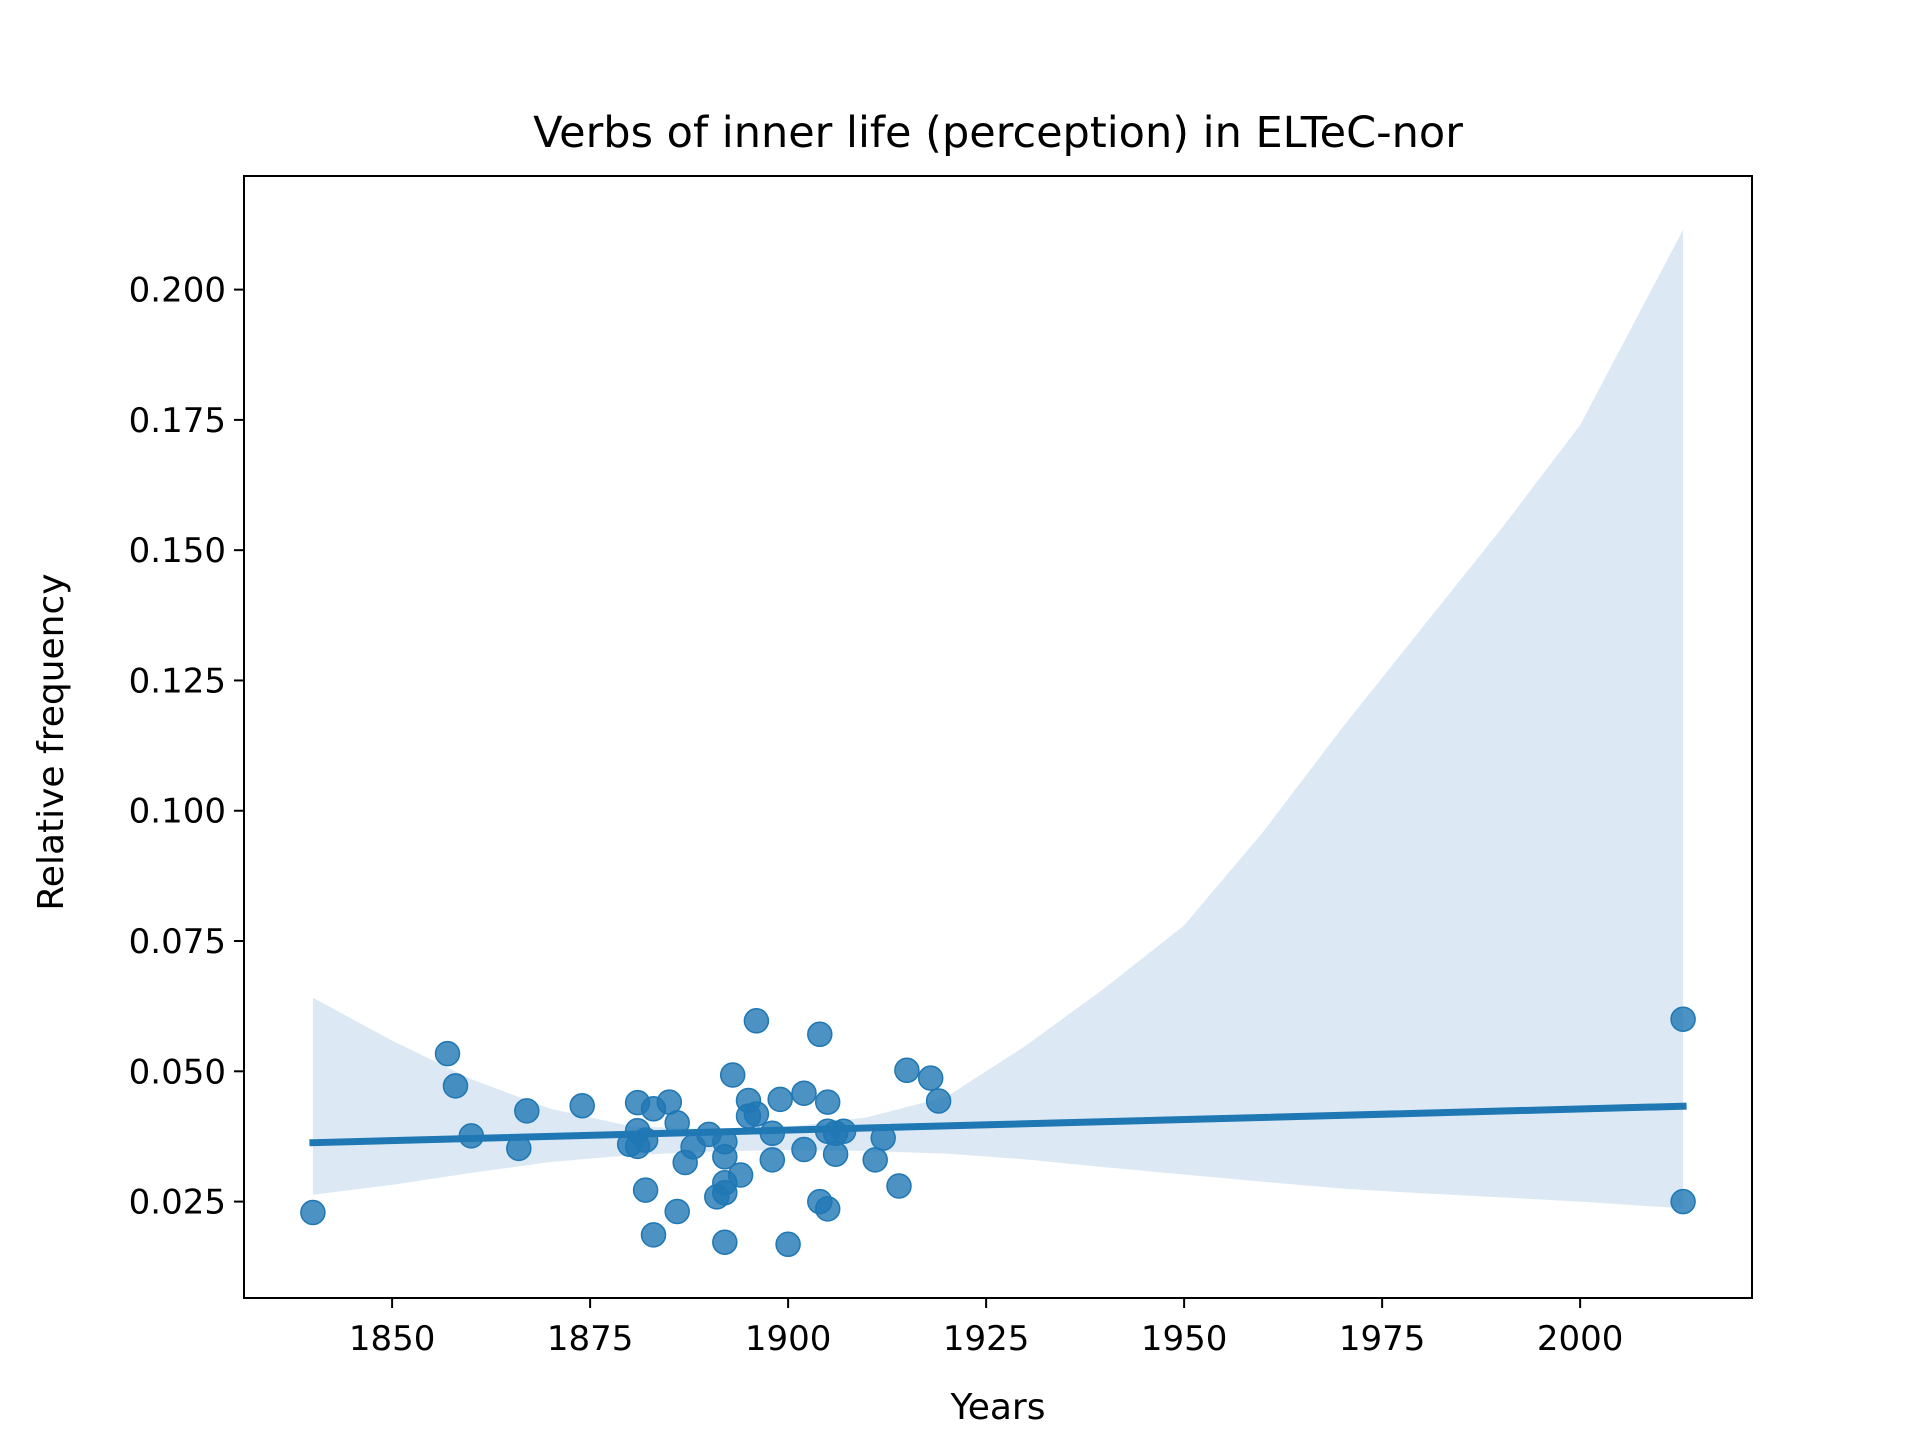  What do you see at coordinates (177, 291) in the screenshot?
I see `y-tick-label: 0.200` at bounding box center [177, 291].